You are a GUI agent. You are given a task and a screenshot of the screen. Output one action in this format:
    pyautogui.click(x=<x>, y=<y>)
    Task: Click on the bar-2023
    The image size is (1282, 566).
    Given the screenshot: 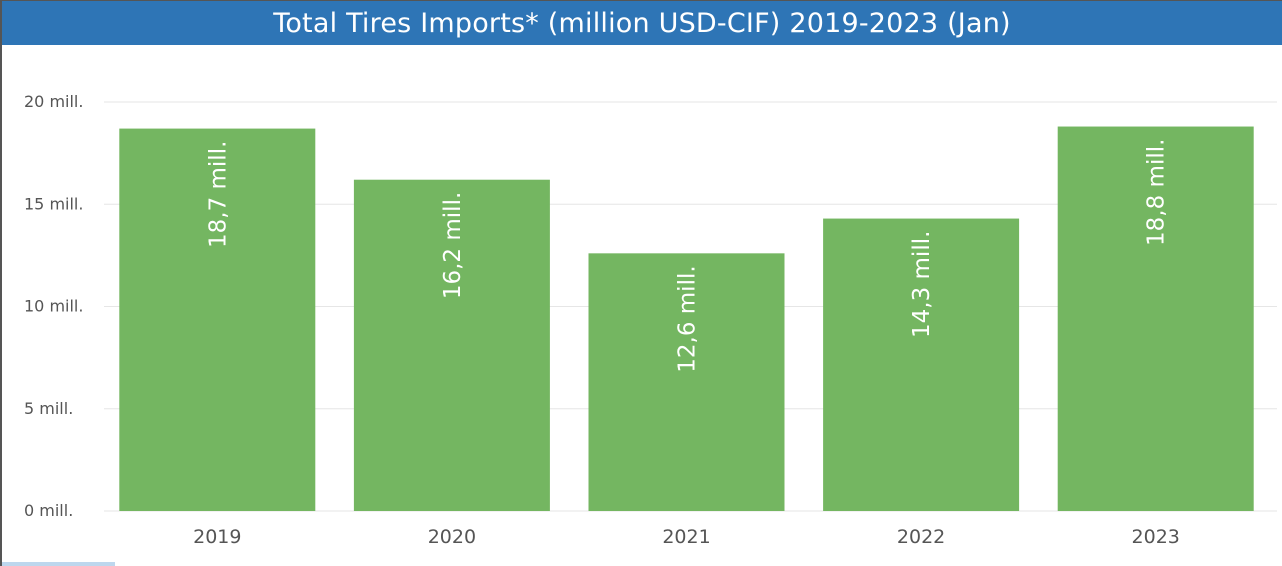 What is the action you would take?
    pyautogui.click(x=1155, y=318)
    